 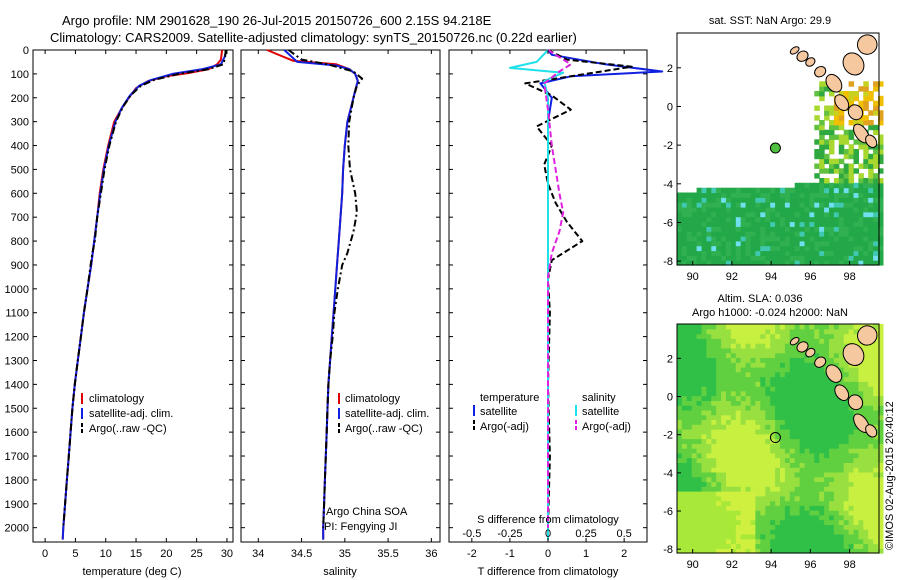 I want to click on y-tick-label: 2000, so click(x=17, y=529).